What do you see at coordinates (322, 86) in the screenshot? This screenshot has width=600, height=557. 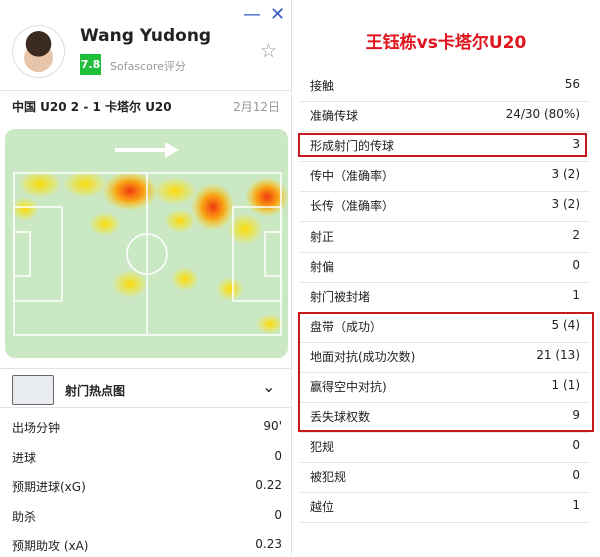 I see `stat-label: 接触` at bounding box center [322, 86].